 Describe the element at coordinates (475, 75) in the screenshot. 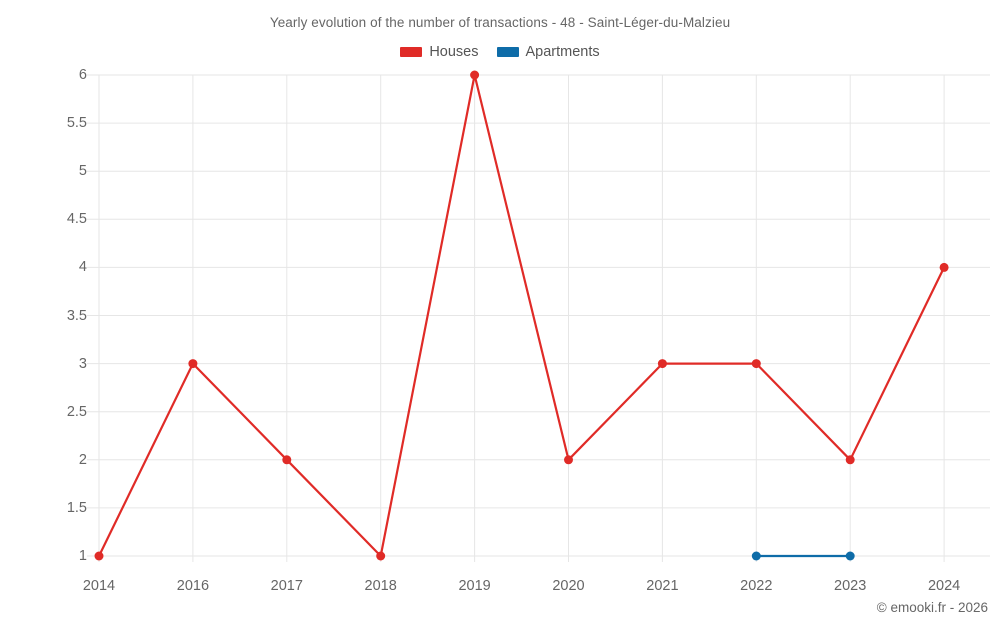

I see `data-point-houses-2019` at that location.